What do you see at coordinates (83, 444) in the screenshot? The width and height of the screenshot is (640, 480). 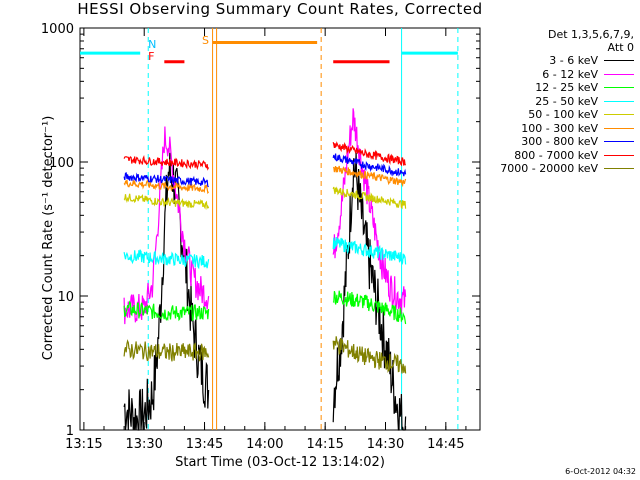 I see `x-tick-label: 13:15` at bounding box center [83, 444].